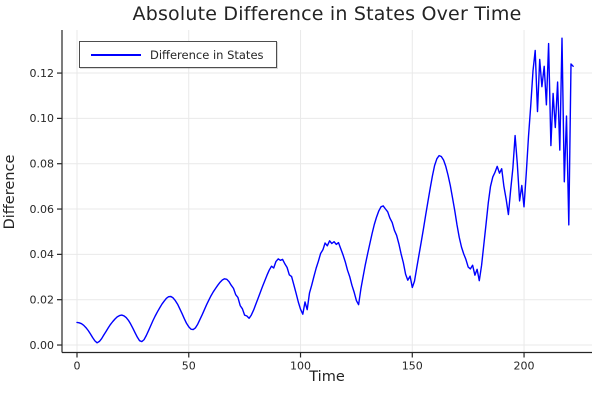 This screenshot has height=400, width=600. I want to click on chart-title: Absolute Difference in States Over Time, so click(327, 14).